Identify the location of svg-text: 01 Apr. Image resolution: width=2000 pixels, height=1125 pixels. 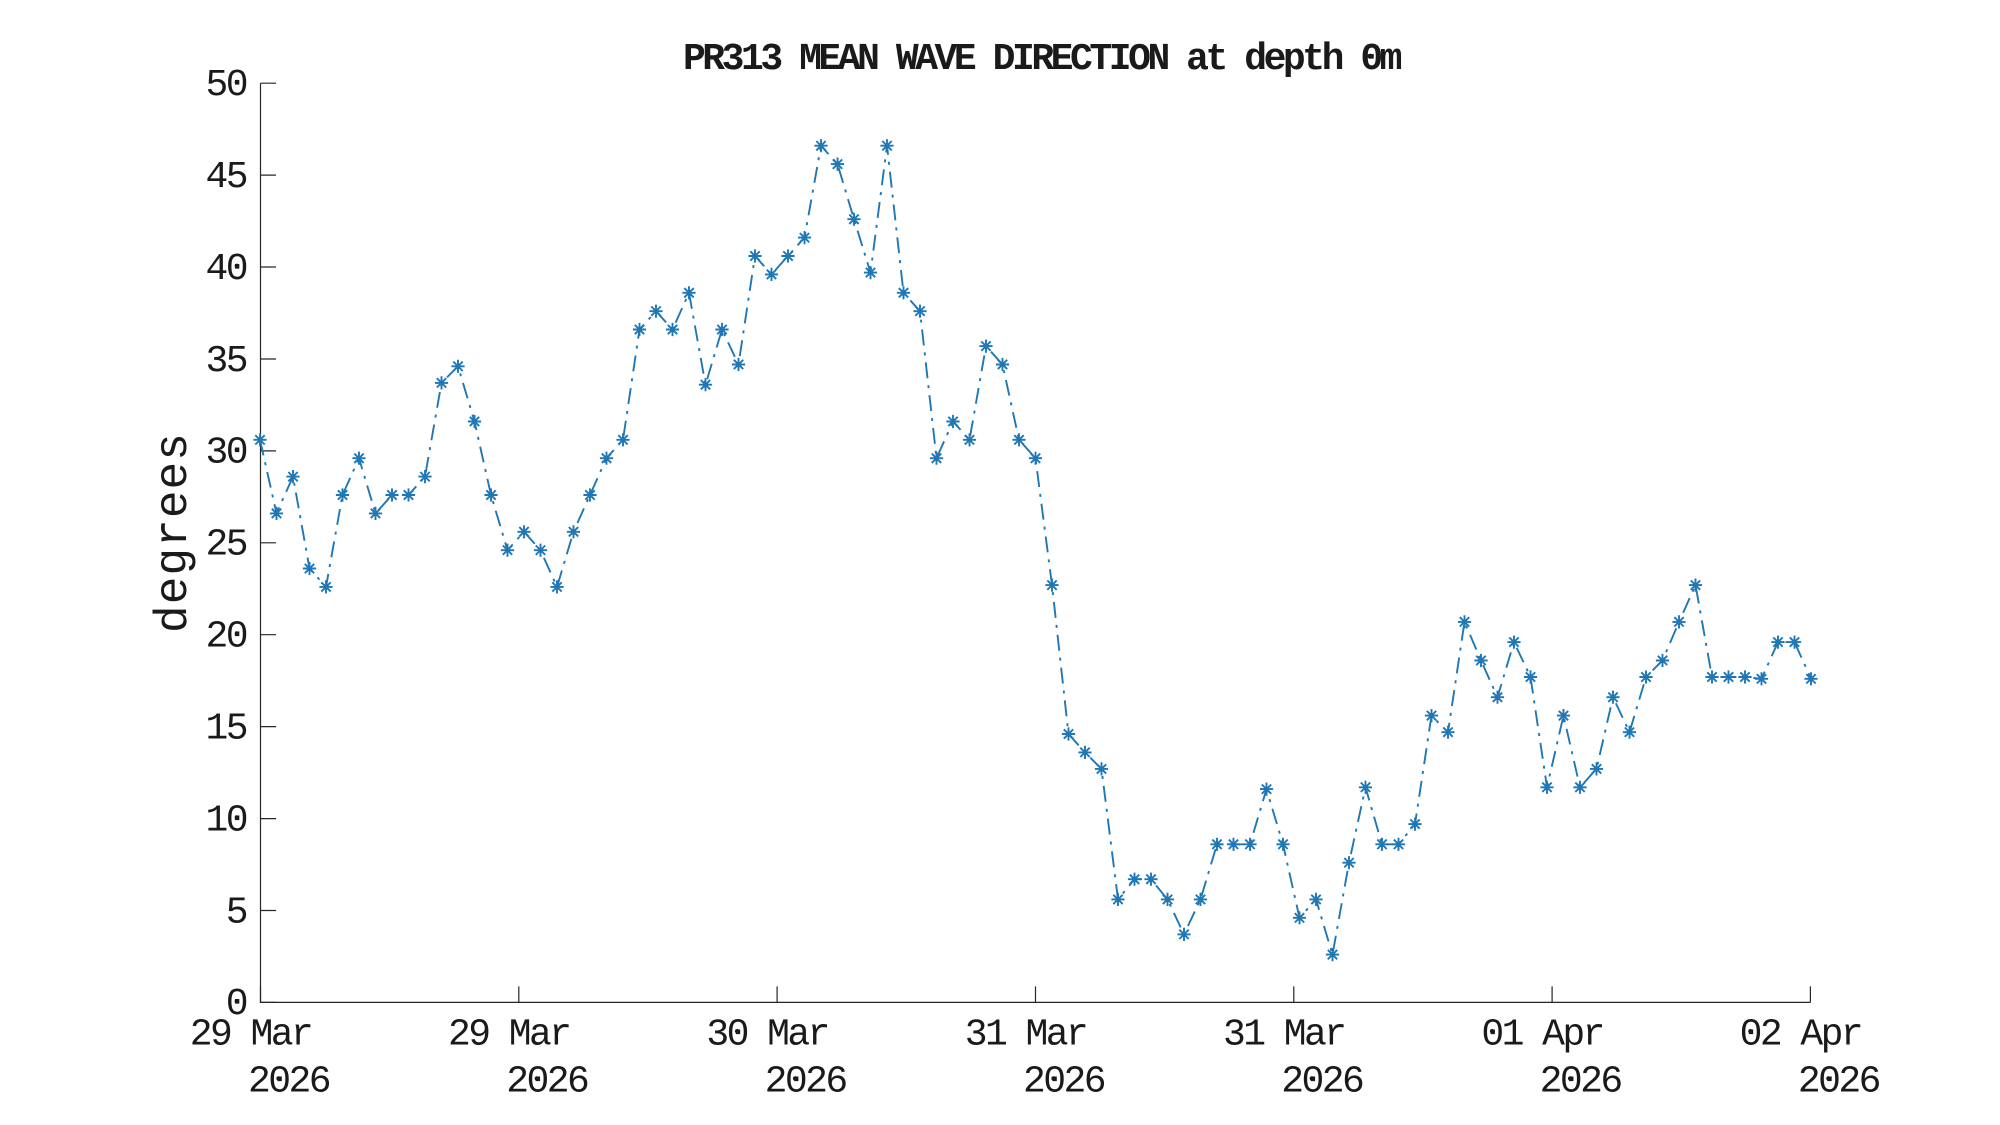
(1542, 1034).